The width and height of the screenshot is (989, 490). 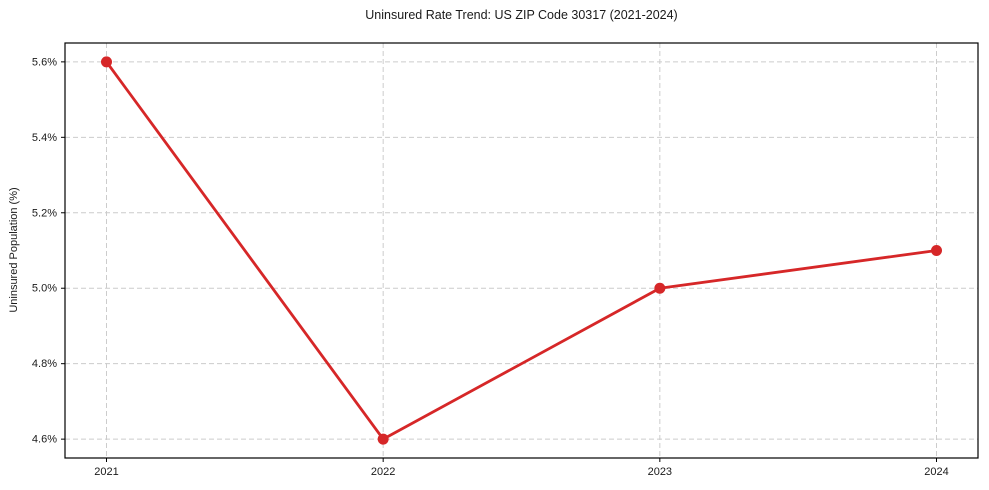 I want to click on y-tick-label: 5.6%, so click(x=44, y=62).